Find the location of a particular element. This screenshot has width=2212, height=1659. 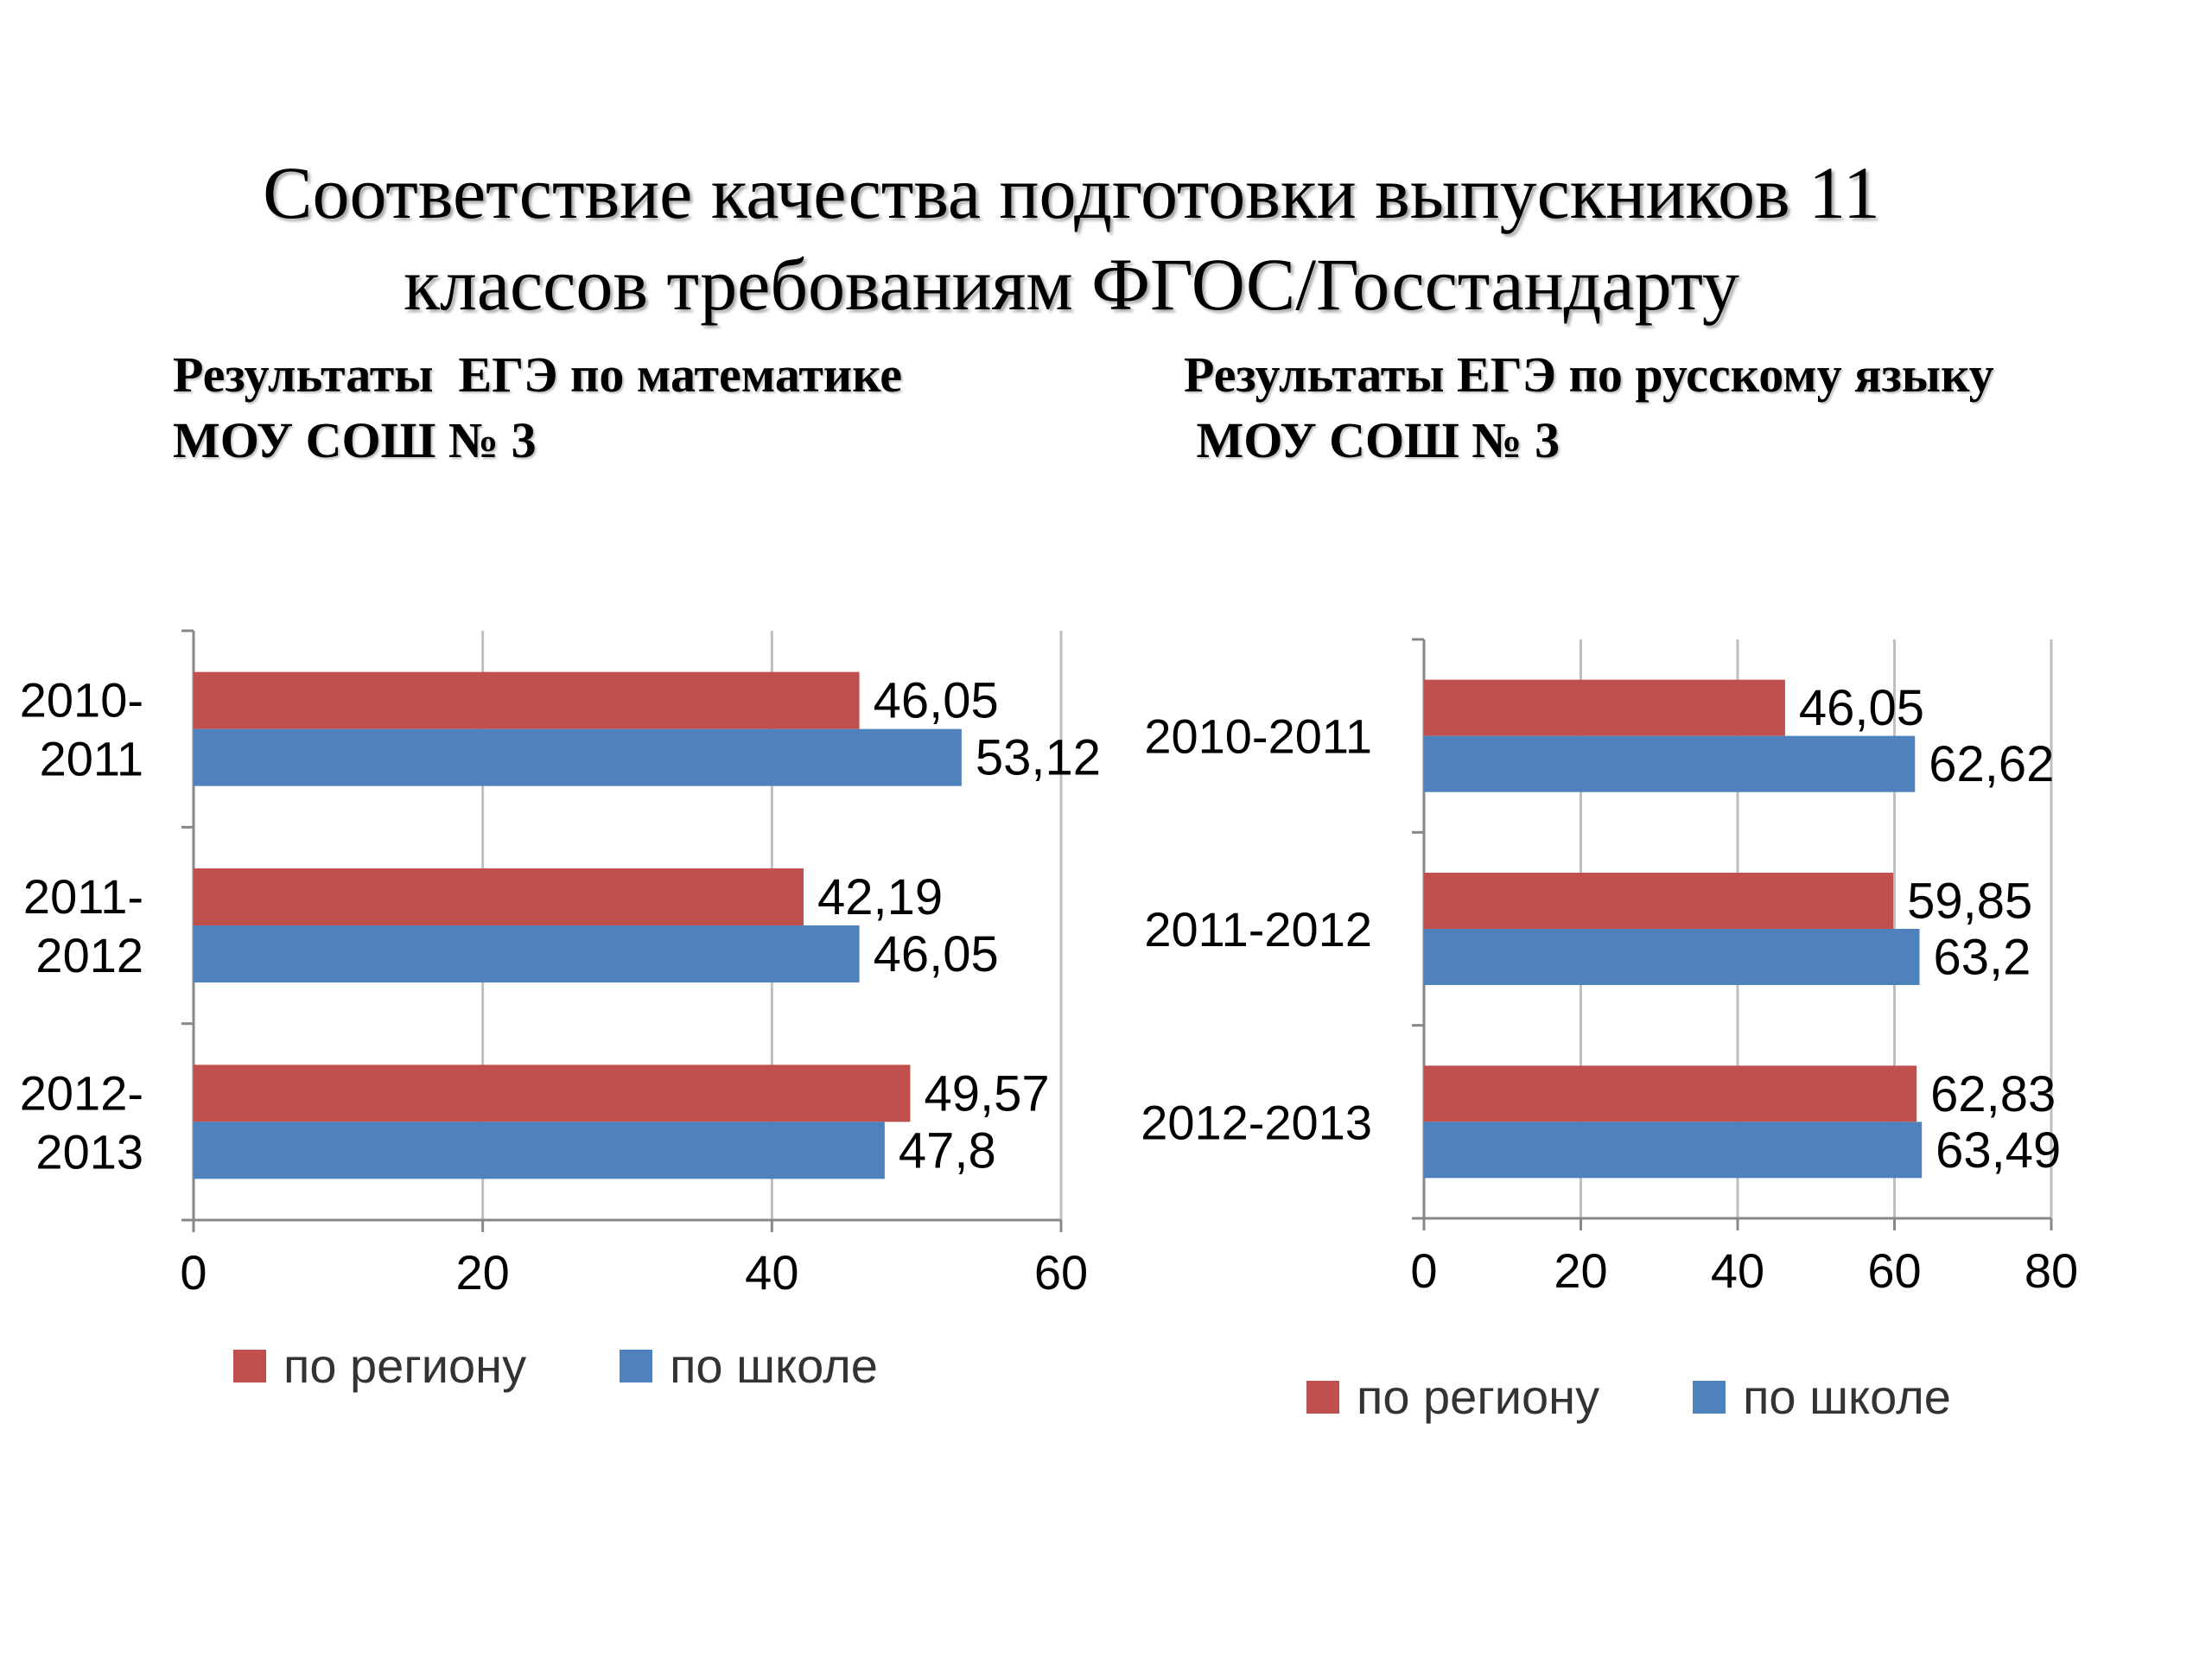

russian-subtitle-line-2: МОУ СОШ № 3 is located at coordinates (1372, 440).